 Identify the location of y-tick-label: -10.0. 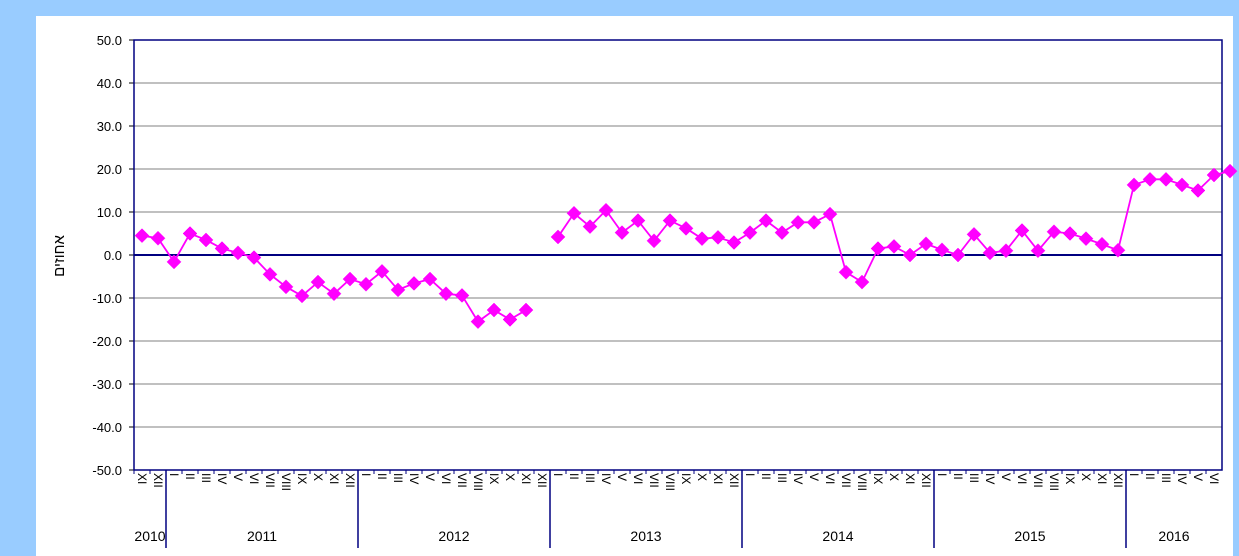
(107, 298).